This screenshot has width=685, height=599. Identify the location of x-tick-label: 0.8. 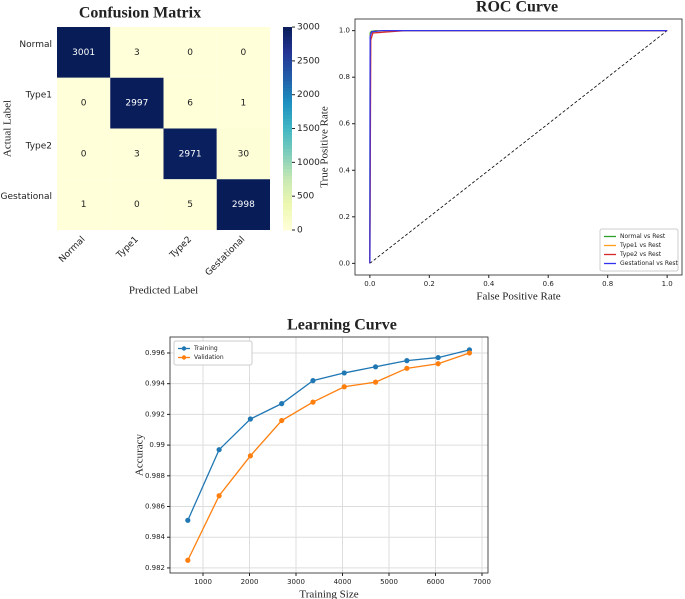
(607, 284).